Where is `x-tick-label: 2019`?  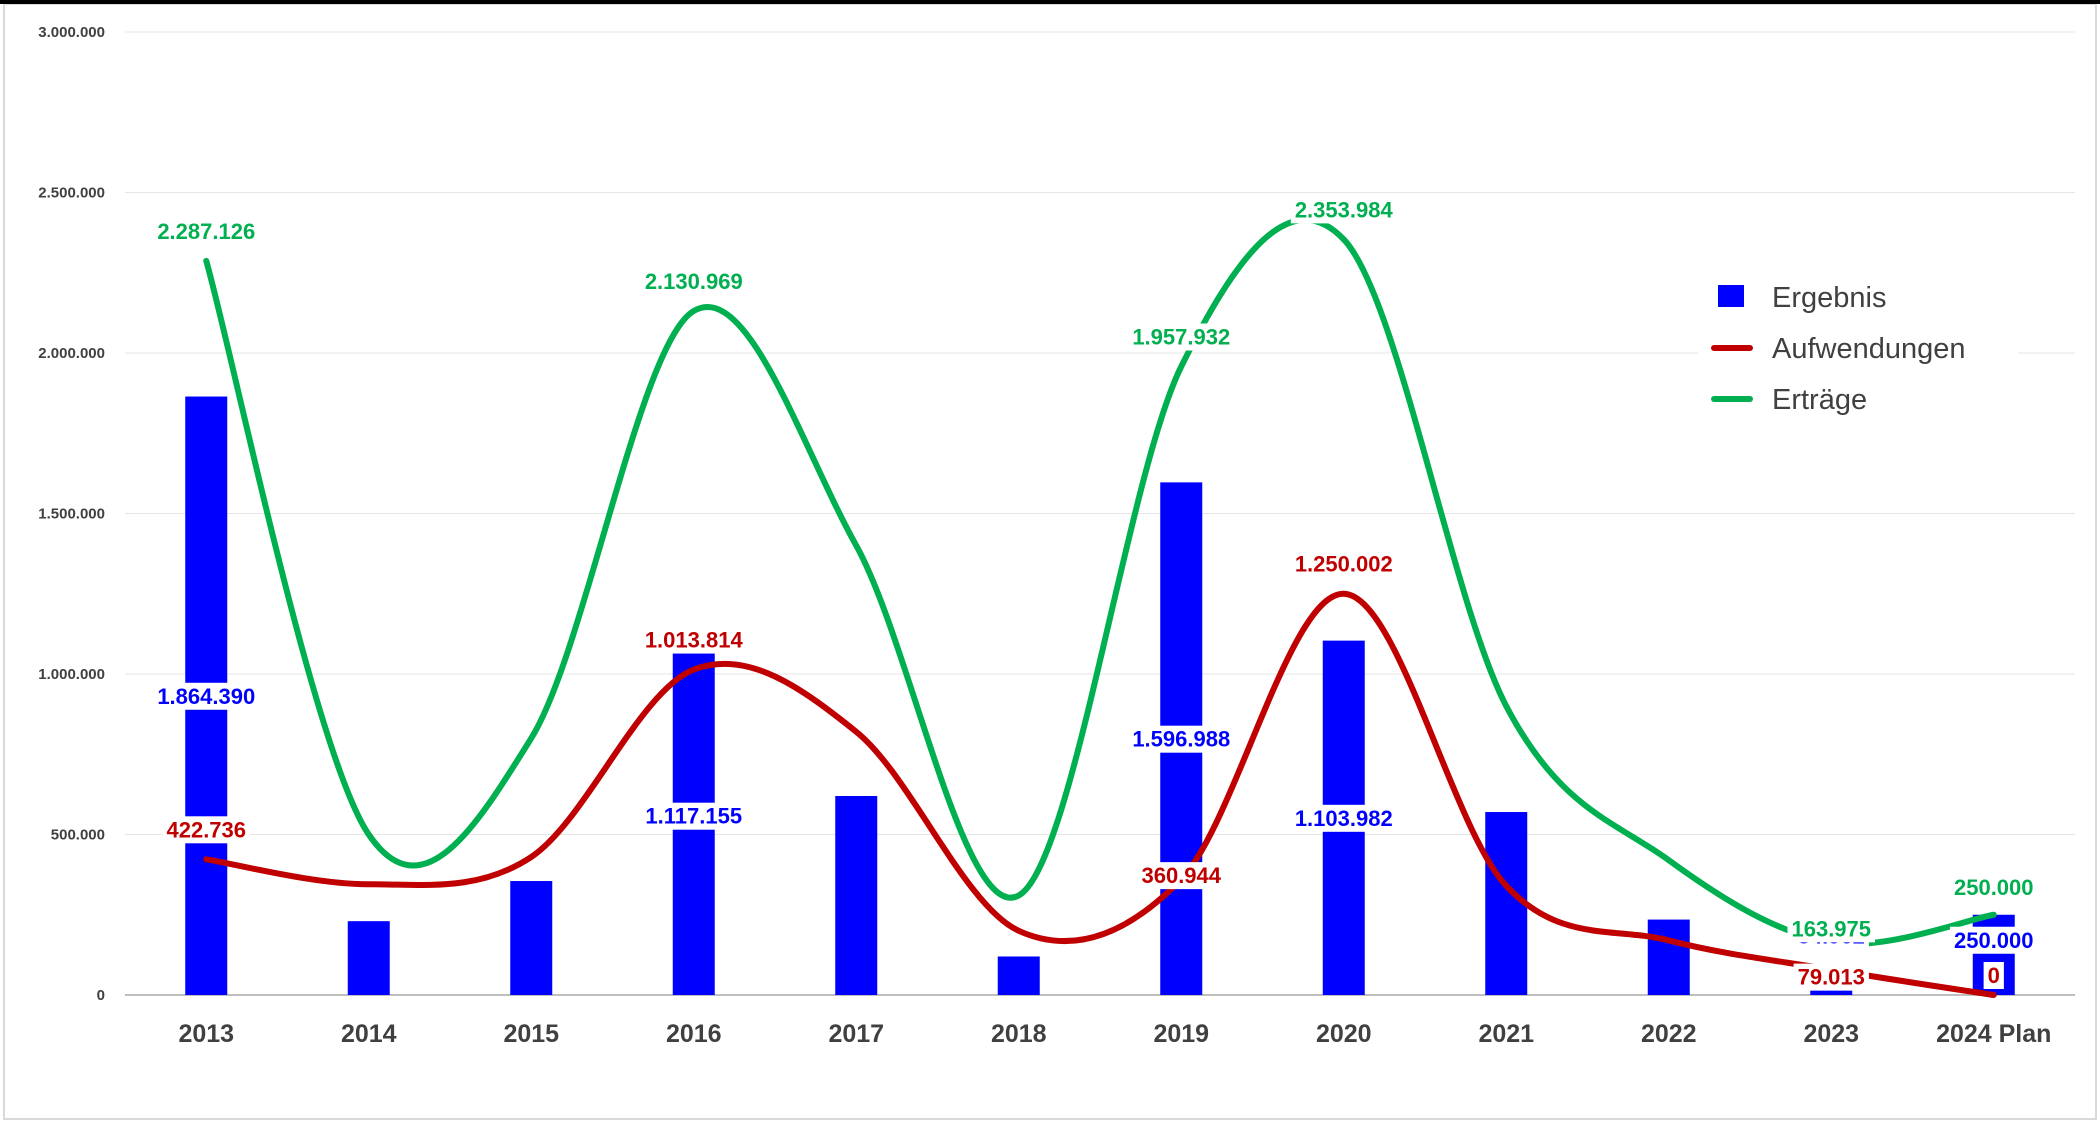 x-tick-label: 2019 is located at coordinates (1181, 1034).